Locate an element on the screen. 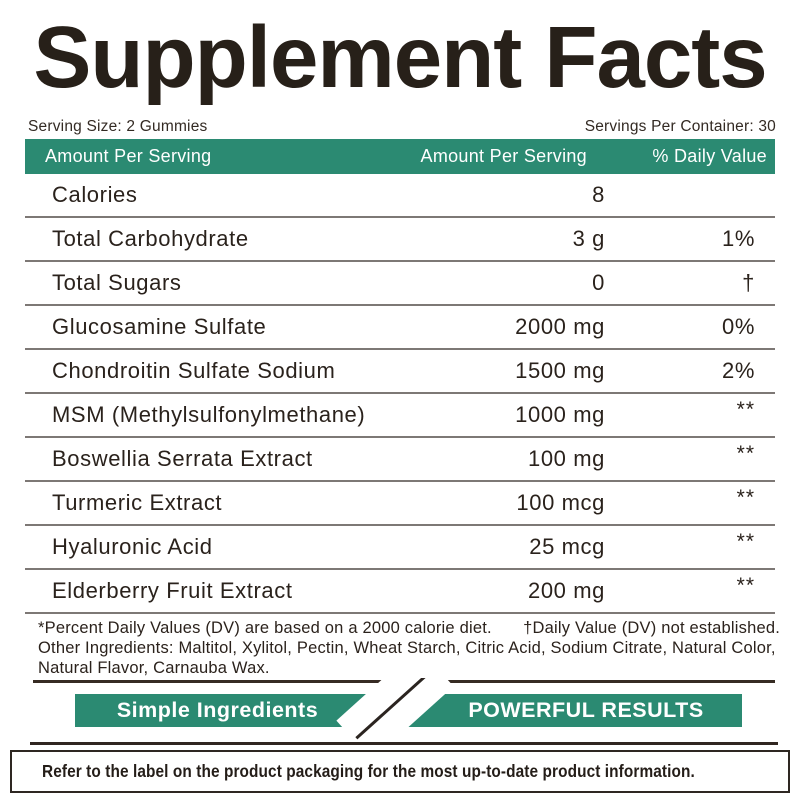 This screenshot has height=800, width=800. ingredient-name: Turmeric Extract is located at coordinates (137, 502).